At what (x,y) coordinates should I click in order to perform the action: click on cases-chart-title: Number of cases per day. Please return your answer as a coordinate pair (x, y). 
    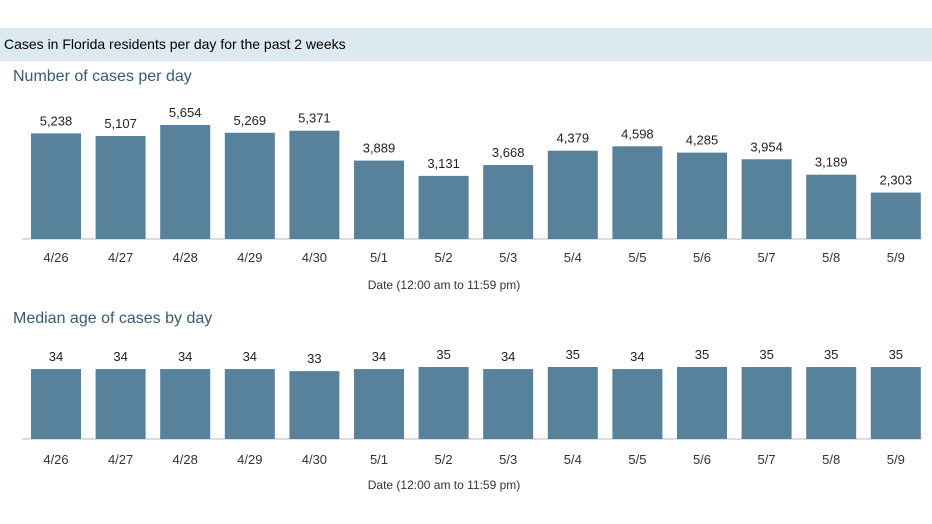
    Looking at the image, I should click on (102, 76).